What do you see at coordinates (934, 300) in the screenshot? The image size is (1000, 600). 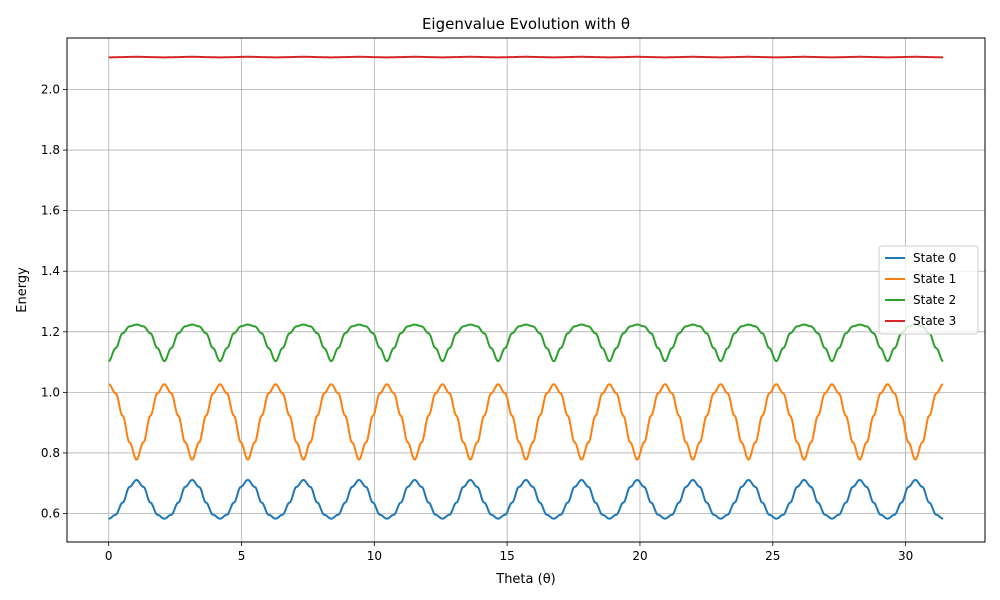 I see `legend-label: State 2` at bounding box center [934, 300].